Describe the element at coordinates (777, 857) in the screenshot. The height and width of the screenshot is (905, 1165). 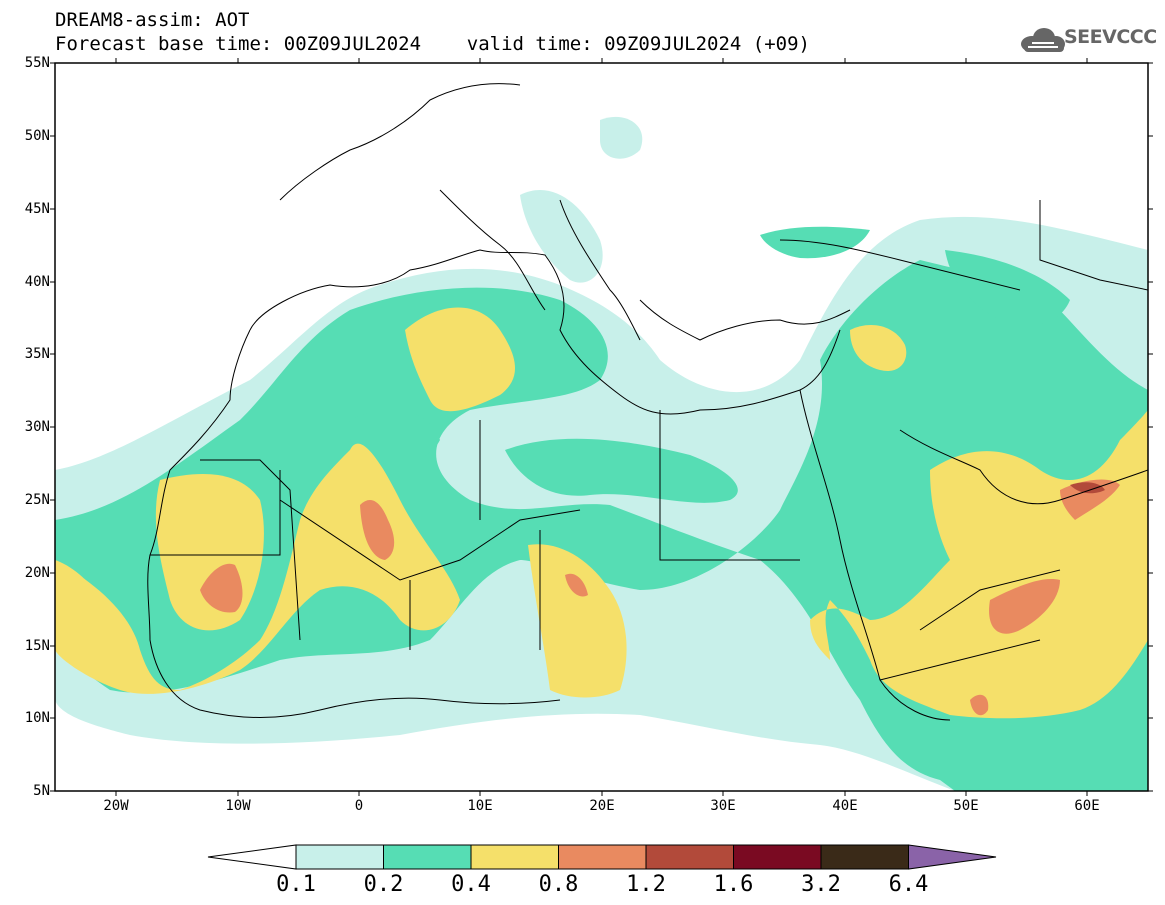
I see `colorbar-bin-1.6` at that location.